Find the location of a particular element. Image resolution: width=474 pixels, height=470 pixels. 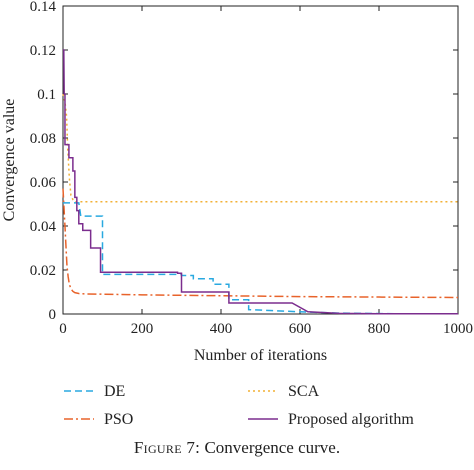

x-tick-label: 200 is located at coordinates (142, 329).